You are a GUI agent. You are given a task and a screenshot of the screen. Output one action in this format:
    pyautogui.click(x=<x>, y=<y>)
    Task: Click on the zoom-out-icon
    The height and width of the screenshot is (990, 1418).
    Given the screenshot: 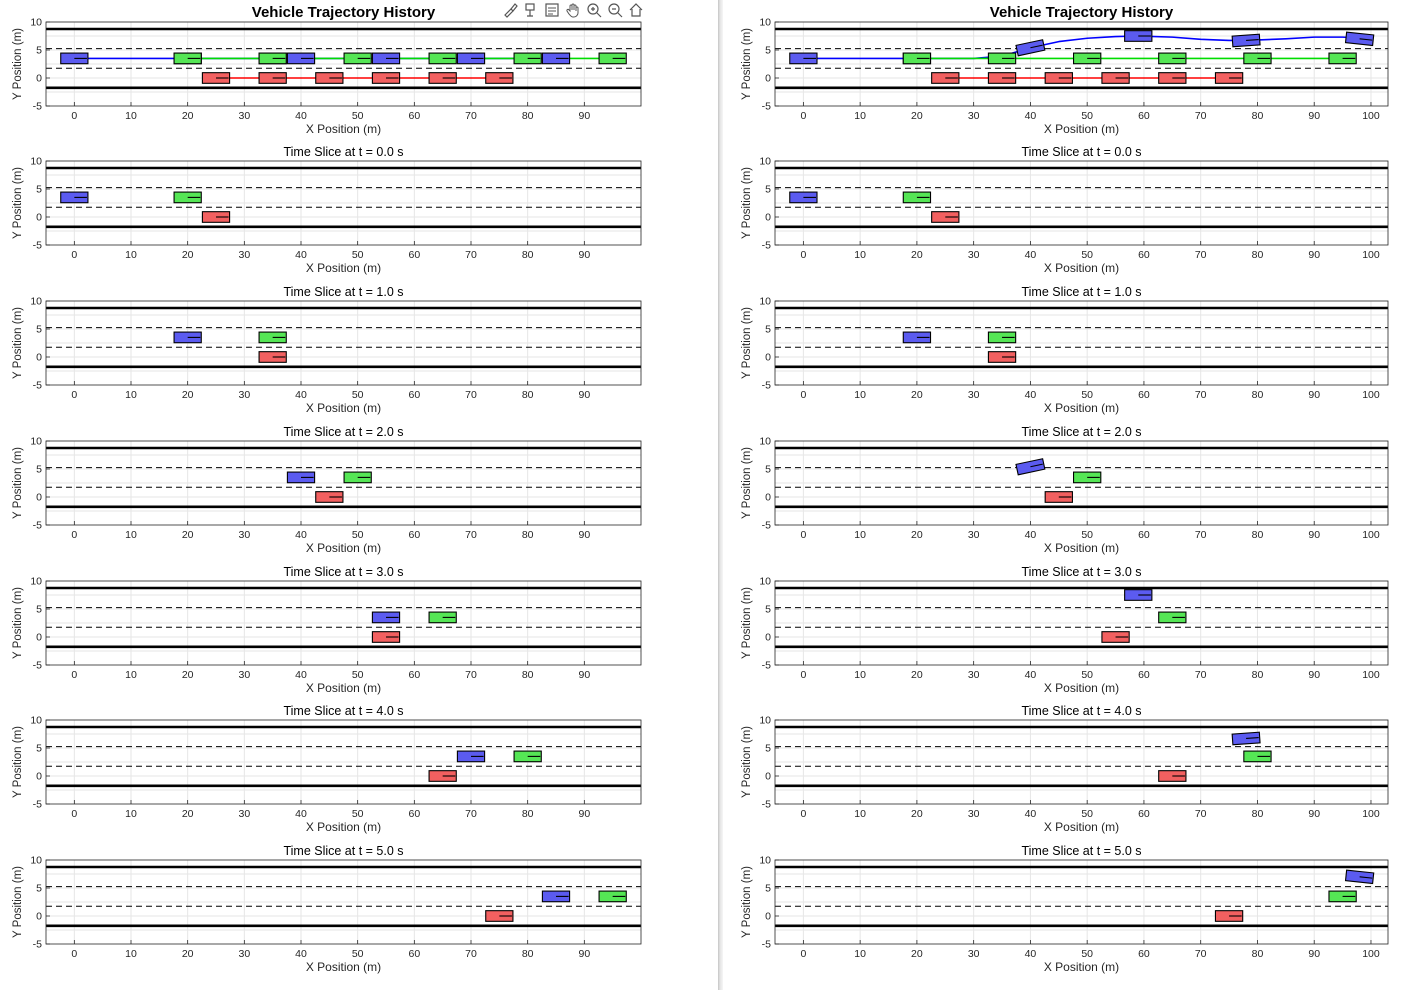 What is the action you would take?
    pyautogui.click(x=615, y=10)
    